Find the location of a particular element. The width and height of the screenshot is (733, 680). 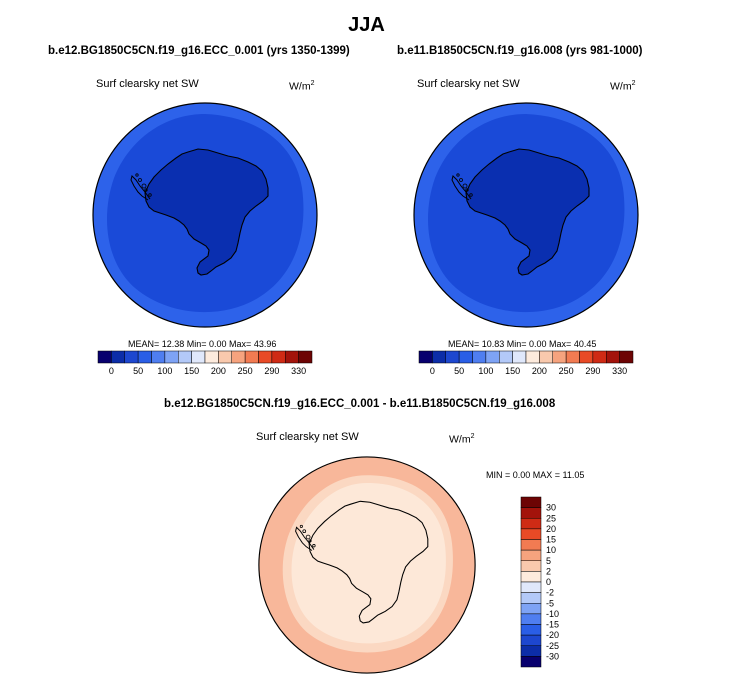

diff-polar-map is located at coordinates (367, 565).